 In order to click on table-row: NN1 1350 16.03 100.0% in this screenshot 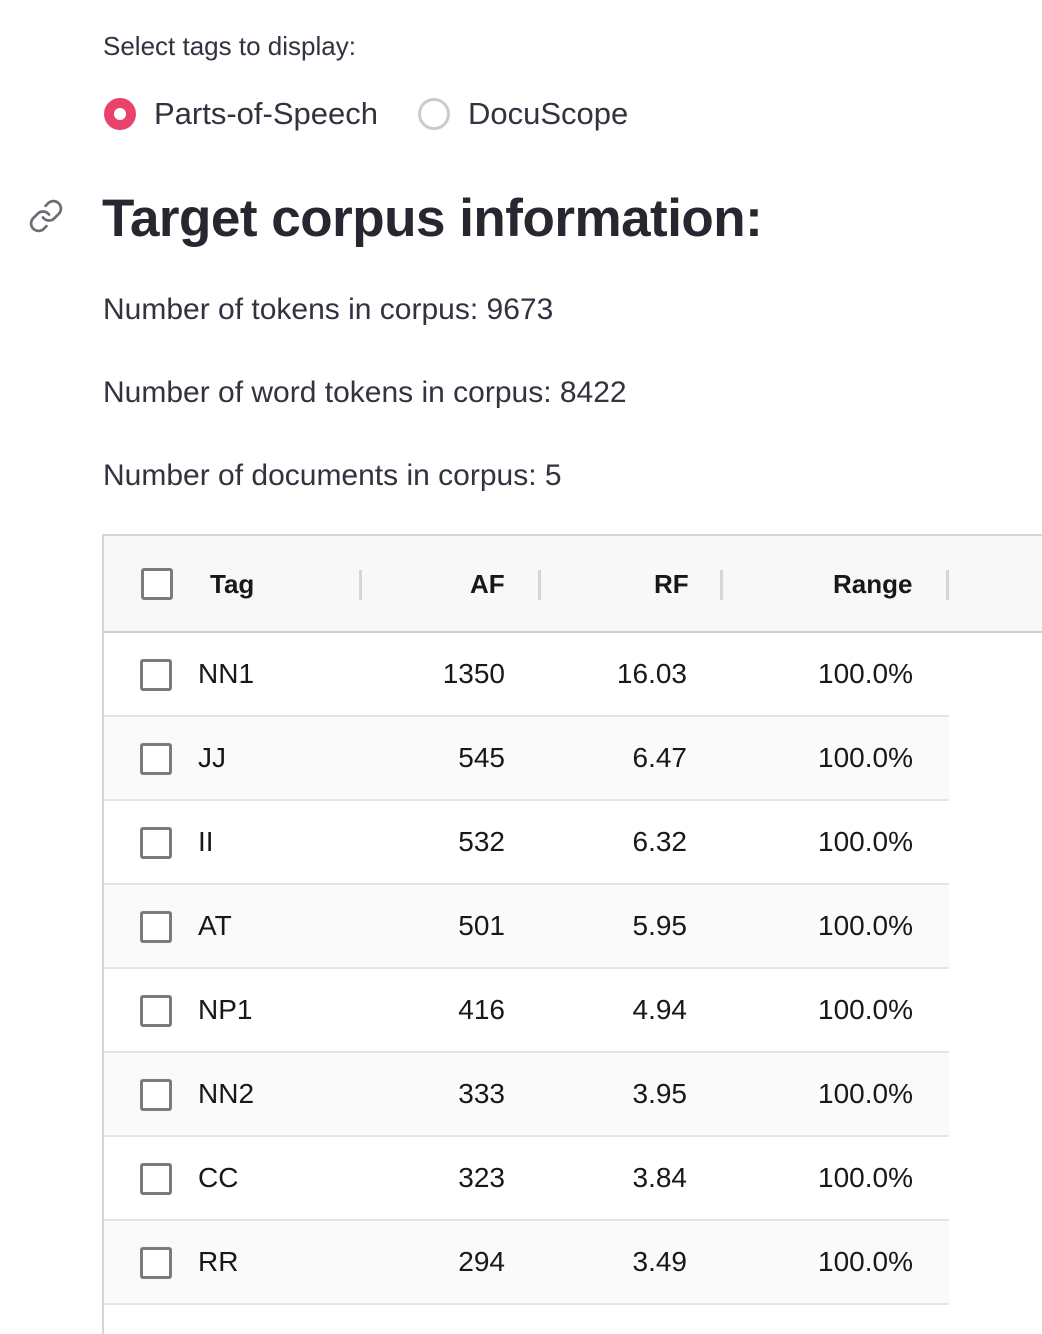, I will do `click(526, 675)`.